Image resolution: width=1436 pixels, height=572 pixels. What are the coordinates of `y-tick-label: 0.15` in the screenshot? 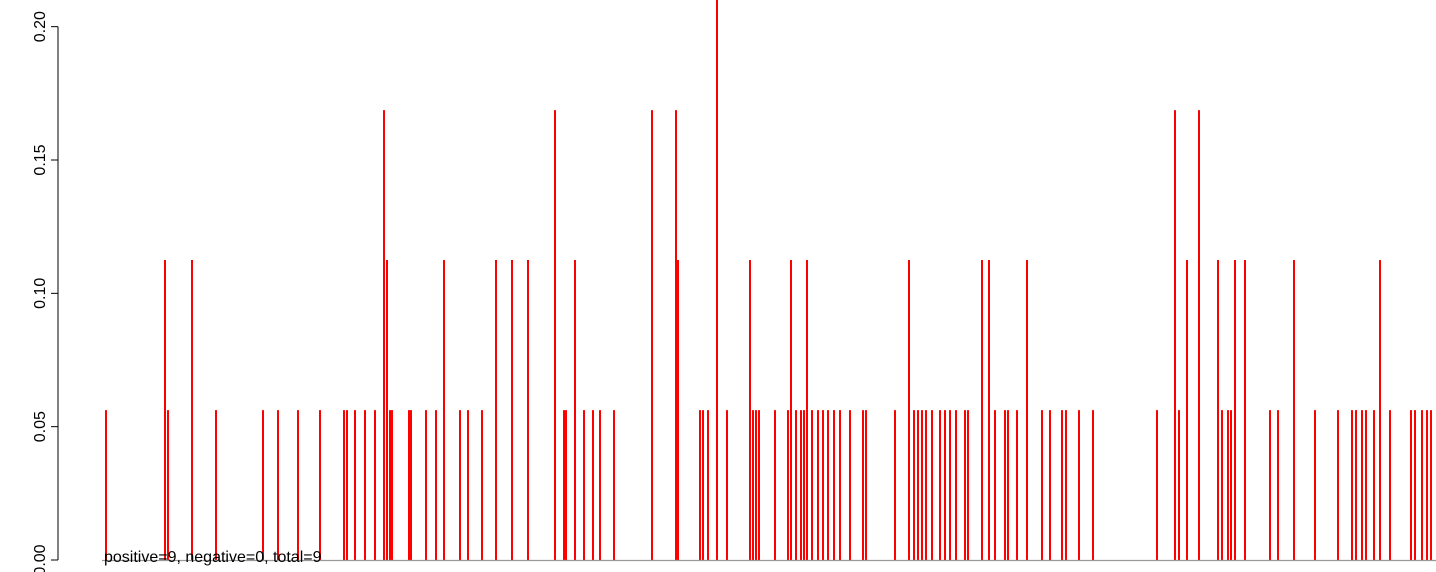 It's located at (40, 159).